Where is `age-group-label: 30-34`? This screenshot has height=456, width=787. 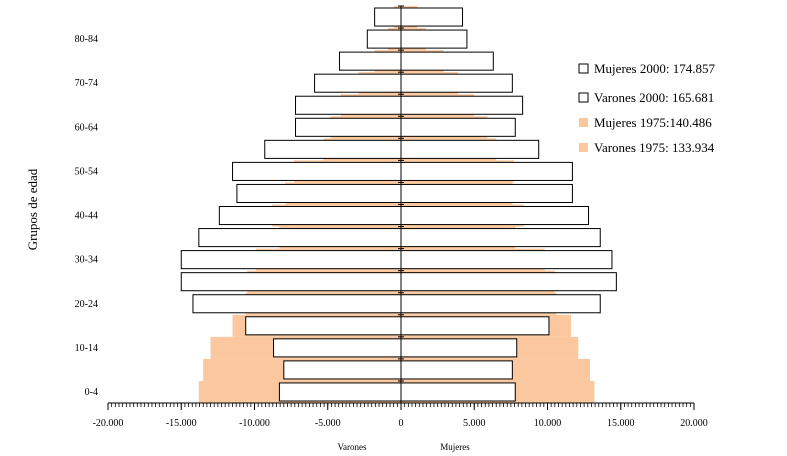
age-group-label: 30-34 is located at coordinates (86, 260).